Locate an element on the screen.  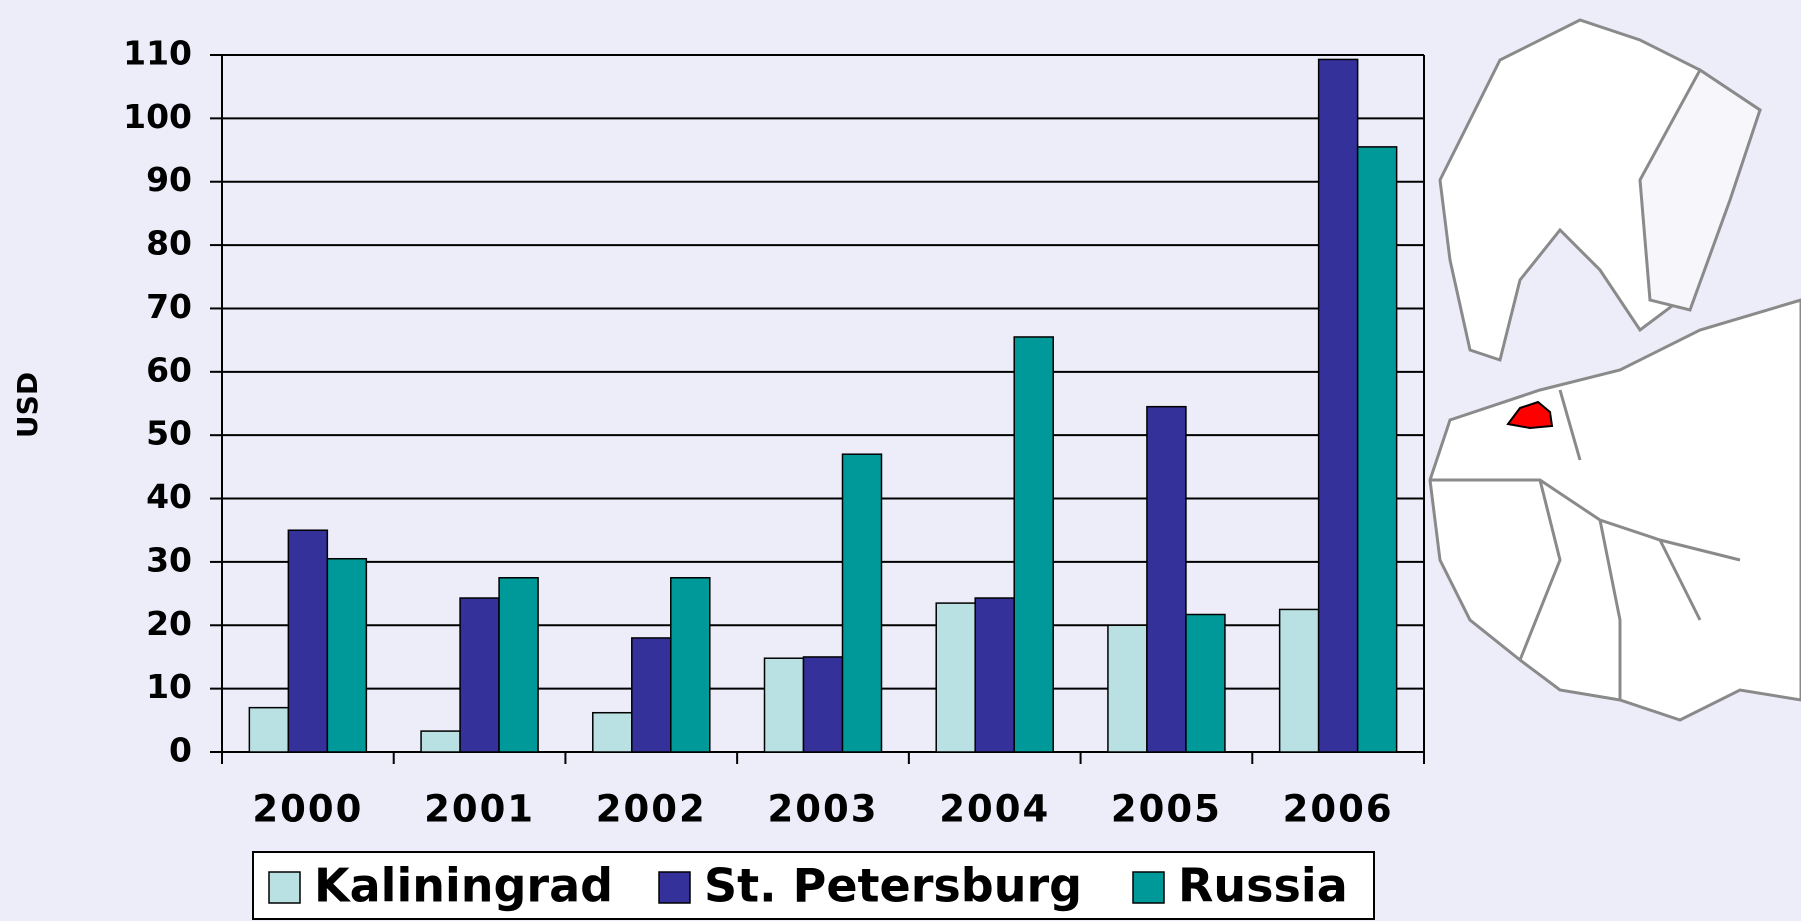
kaliningrad-region is located at coordinates (1530, 415).